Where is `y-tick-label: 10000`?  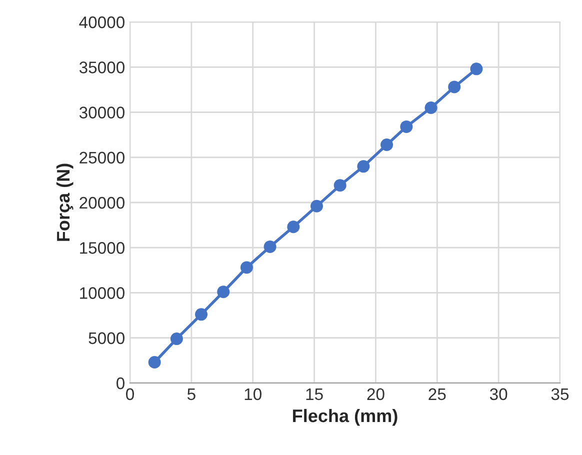 y-tick-label: 10000 is located at coordinates (102, 293).